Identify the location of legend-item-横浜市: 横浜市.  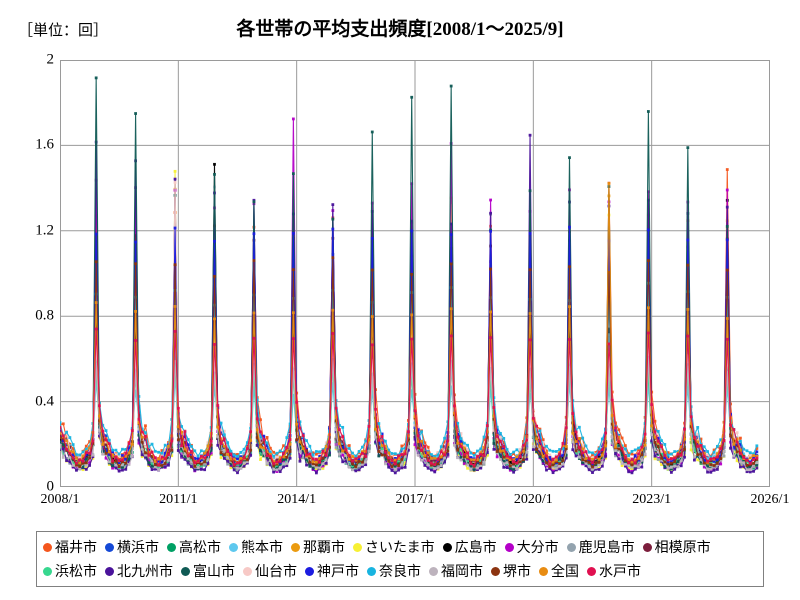
(132, 547).